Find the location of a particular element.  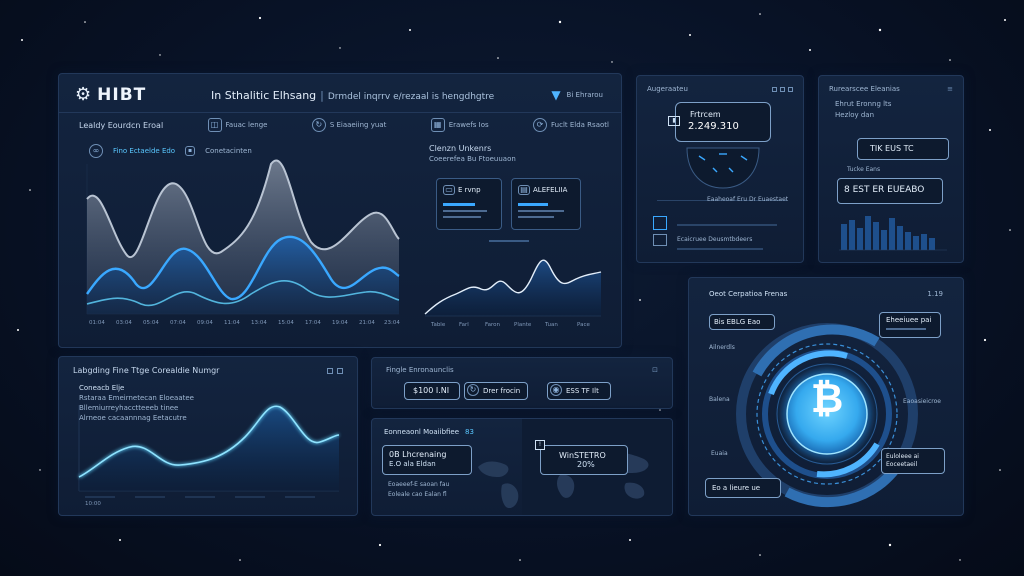

crypto-panel-corner: 1.19 is located at coordinates (935, 294).